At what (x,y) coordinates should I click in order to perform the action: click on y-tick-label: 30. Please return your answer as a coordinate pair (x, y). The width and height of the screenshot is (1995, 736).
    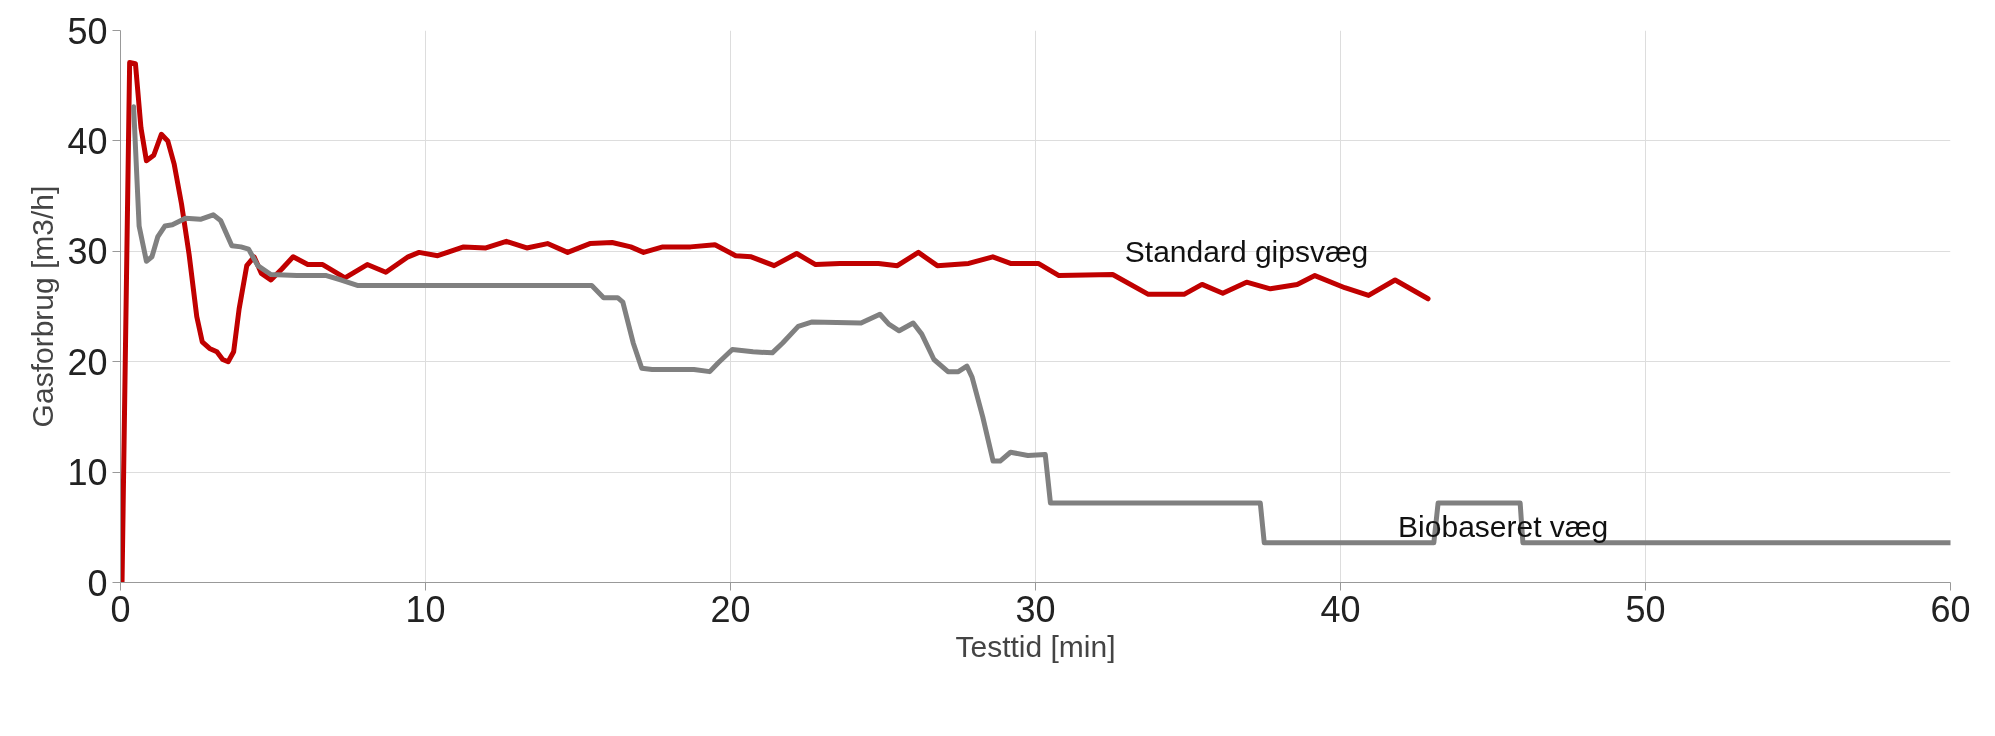
    Looking at the image, I should click on (87, 252).